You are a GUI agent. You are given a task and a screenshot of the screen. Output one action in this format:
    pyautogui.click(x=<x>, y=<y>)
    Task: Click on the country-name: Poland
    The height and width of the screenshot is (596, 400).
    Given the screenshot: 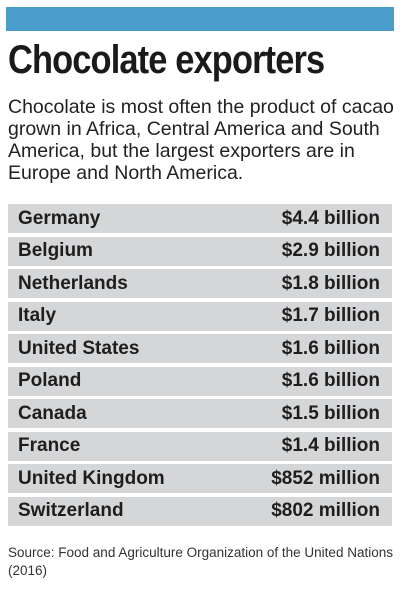 What is the action you would take?
    pyautogui.click(x=50, y=380)
    